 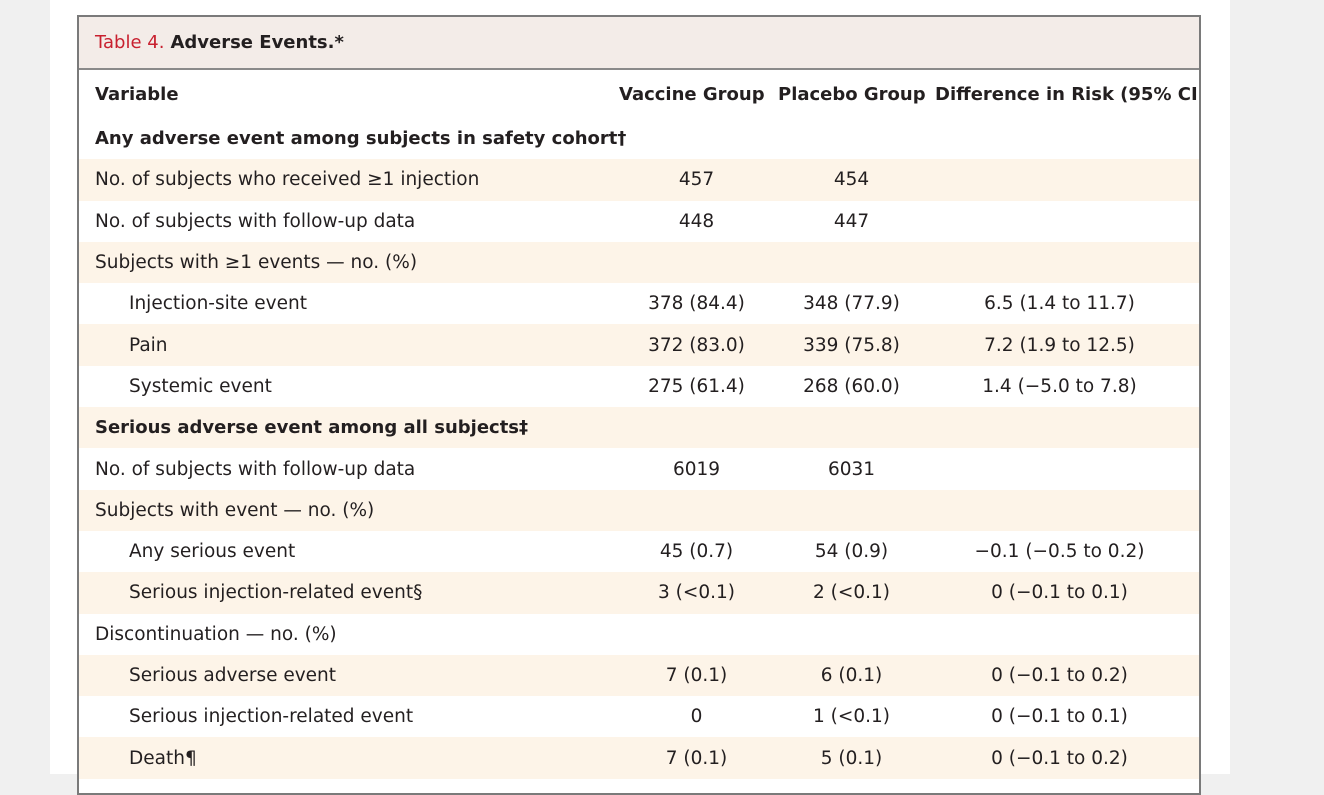 I want to click on row-variable: Serious adverse event, so click(x=233, y=675).